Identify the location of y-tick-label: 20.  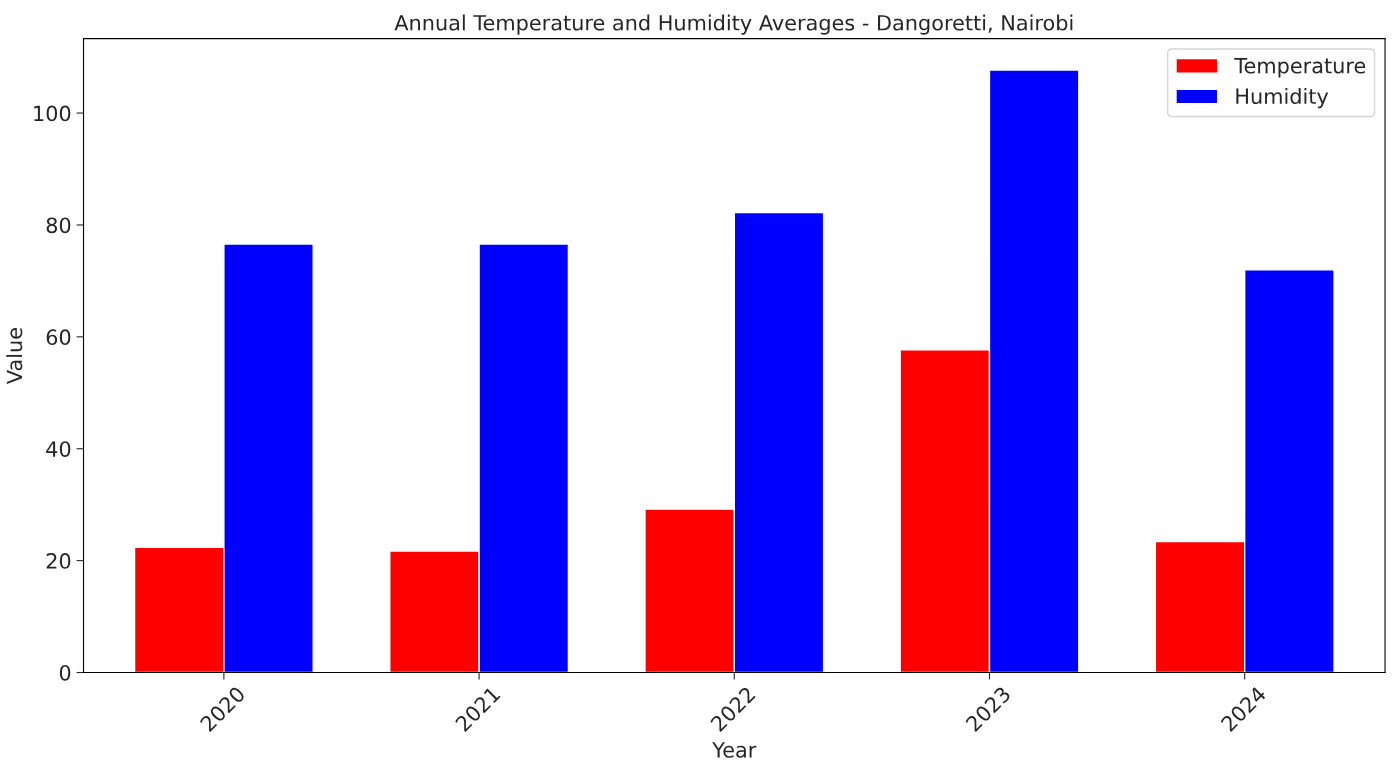
(58, 561).